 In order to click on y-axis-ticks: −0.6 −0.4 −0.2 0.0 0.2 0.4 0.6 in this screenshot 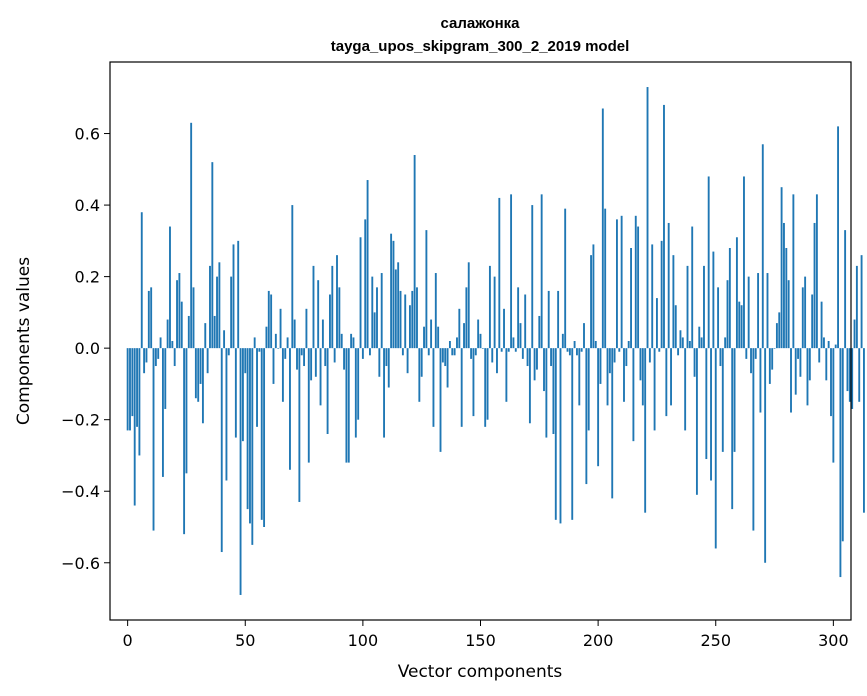, I will do `click(85, 349)`.